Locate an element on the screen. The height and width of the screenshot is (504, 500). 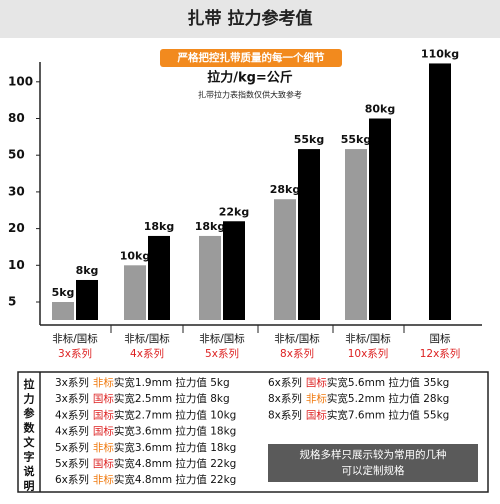
spec-series: 3x系列 is located at coordinates (72, 398).